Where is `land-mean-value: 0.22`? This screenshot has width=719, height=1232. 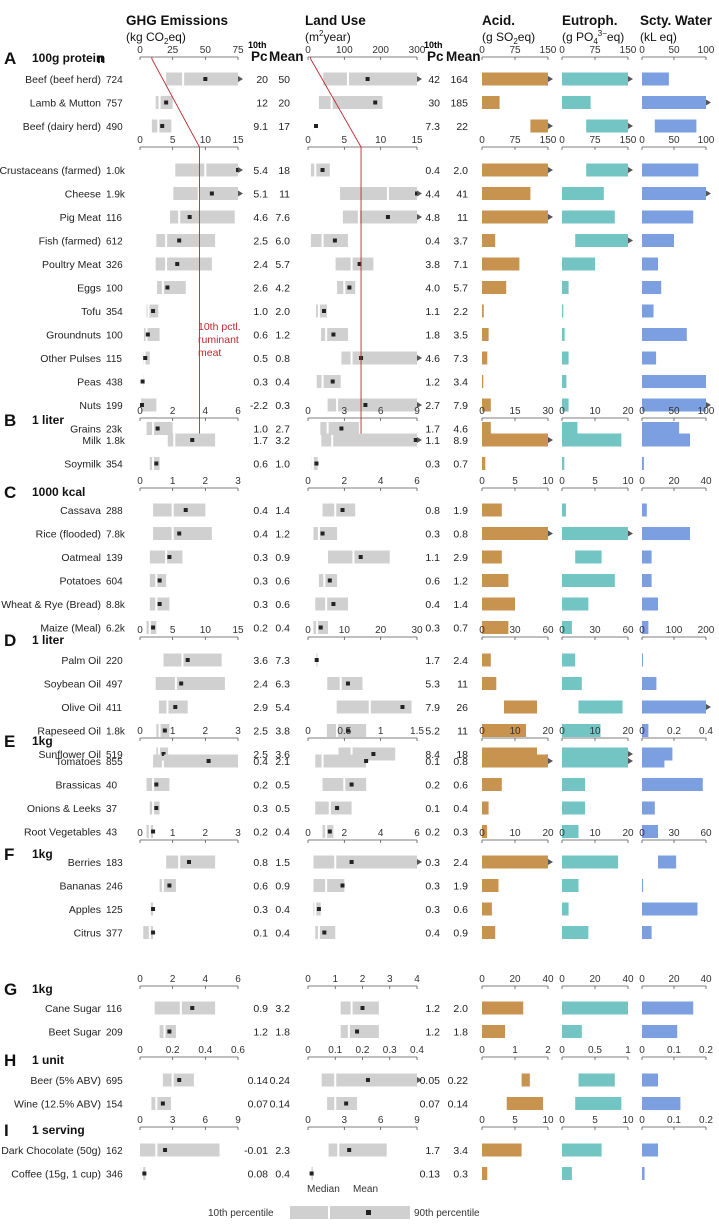
land-mean-value: 0.22 is located at coordinates (458, 1081).